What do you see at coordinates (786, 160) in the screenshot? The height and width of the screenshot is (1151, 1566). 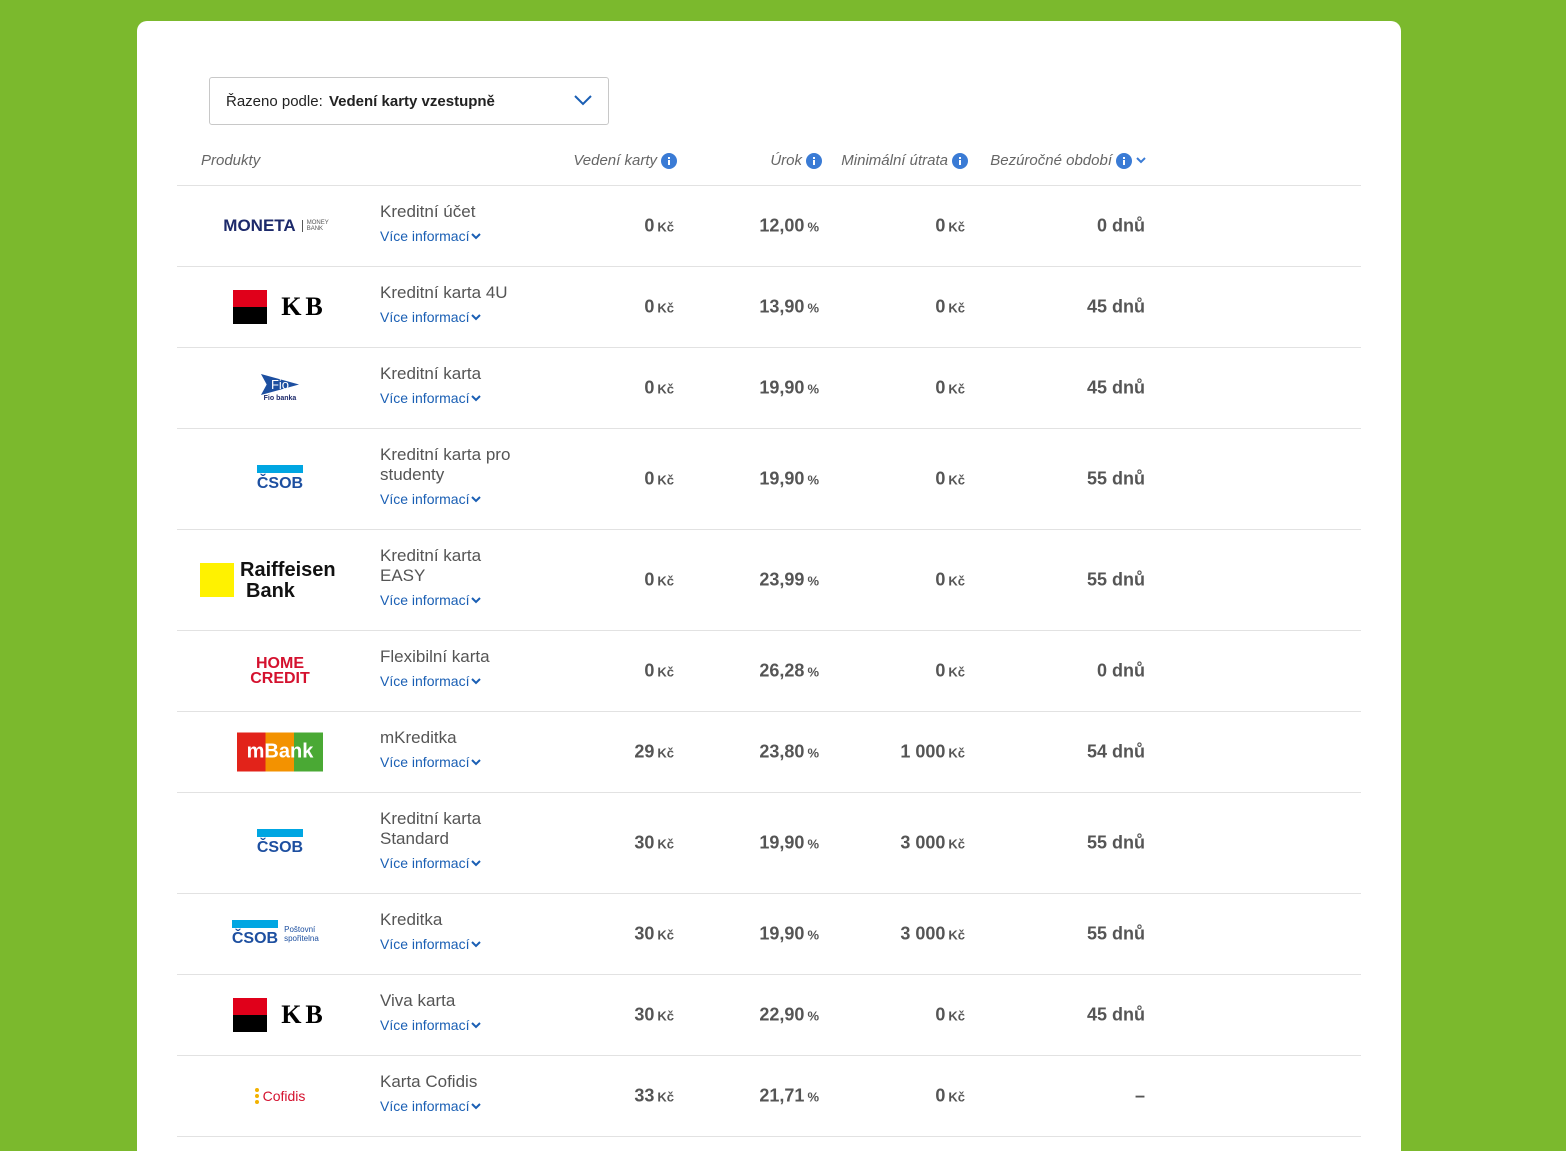 I see `header-text: Úrok` at bounding box center [786, 160].